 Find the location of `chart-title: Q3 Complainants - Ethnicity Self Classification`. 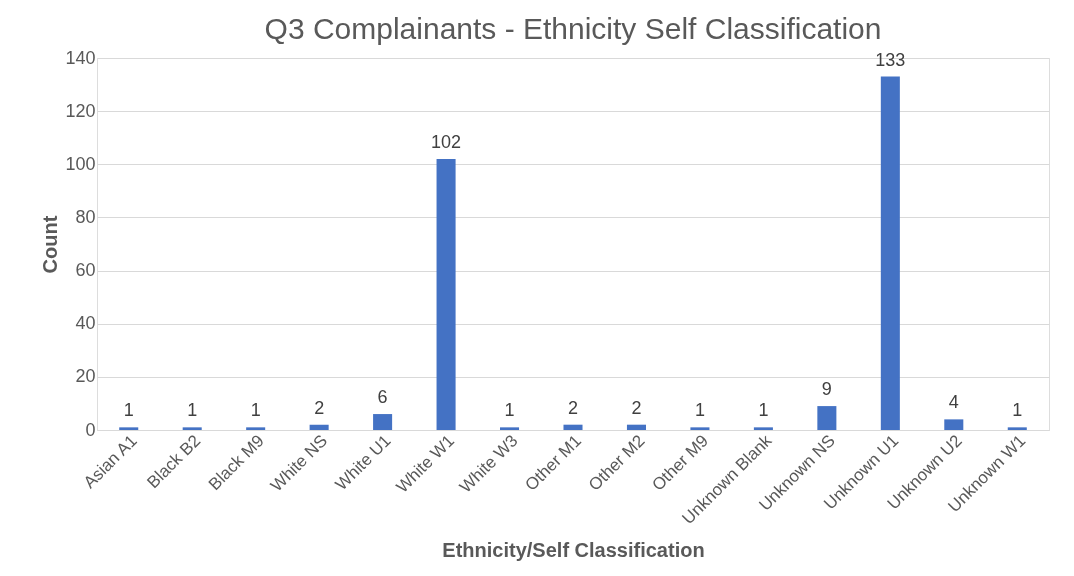

chart-title: Q3 Complainants - Ethnicity Self Classification is located at coordinates (573, 28).